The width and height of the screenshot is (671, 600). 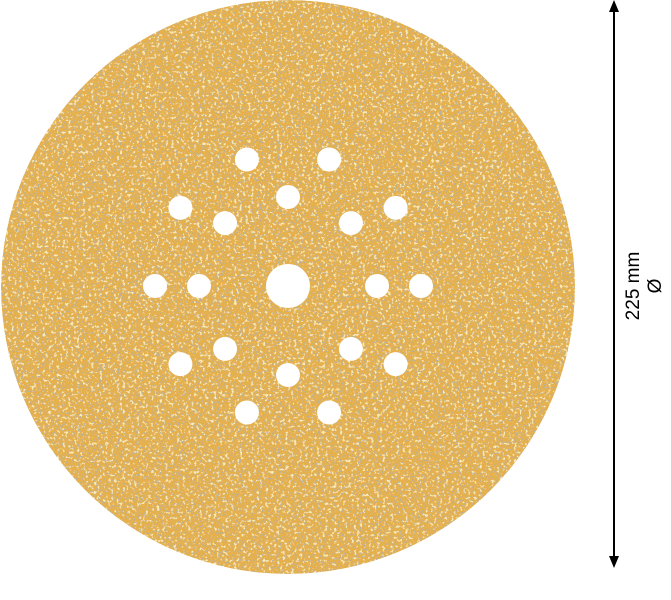 I want to click on diameter-value: 225 mm, so click(x=633, y=286).